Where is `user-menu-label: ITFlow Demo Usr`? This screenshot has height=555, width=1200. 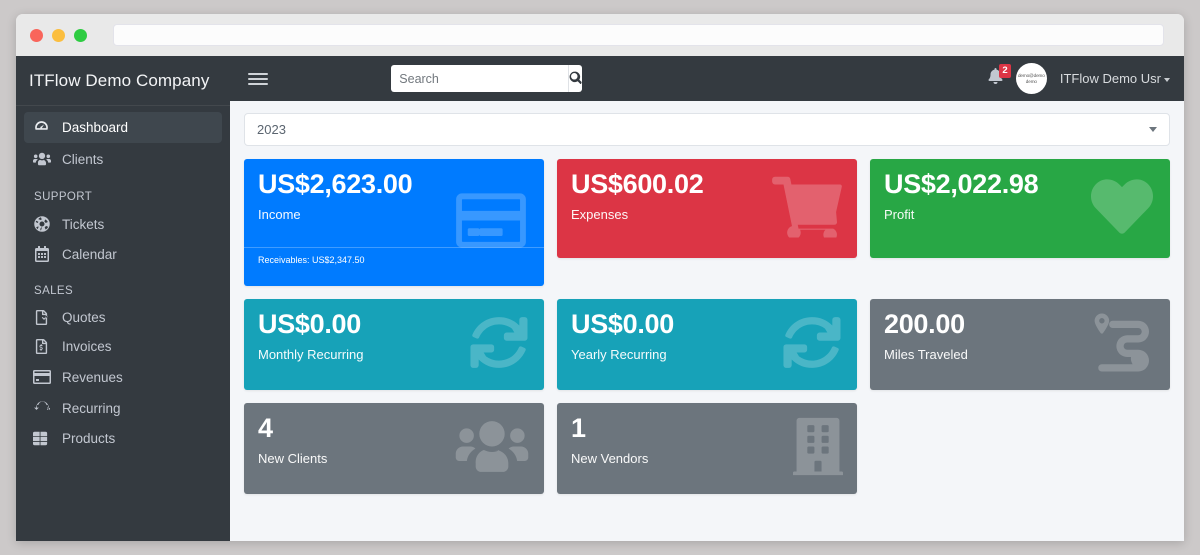
user-menu-label: ITFlow Demo Usr is located at coordinates (1110, 78).